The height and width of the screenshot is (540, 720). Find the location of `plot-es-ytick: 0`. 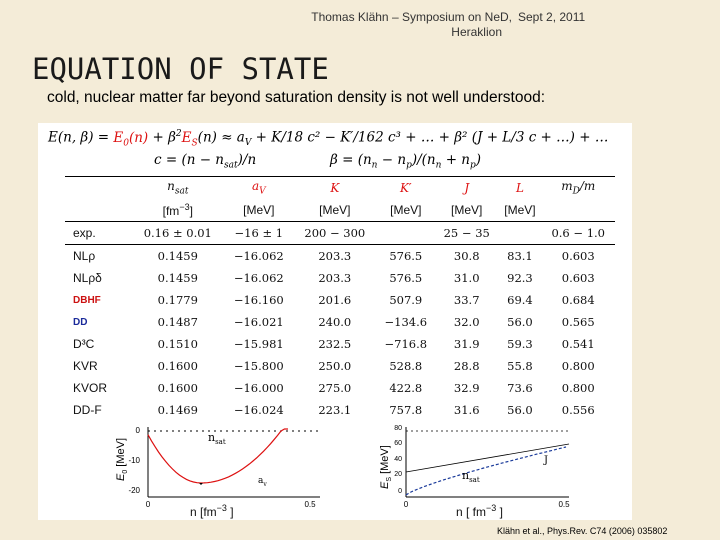

plot-es-ytick: 0 is located at coordinates (400, 491).